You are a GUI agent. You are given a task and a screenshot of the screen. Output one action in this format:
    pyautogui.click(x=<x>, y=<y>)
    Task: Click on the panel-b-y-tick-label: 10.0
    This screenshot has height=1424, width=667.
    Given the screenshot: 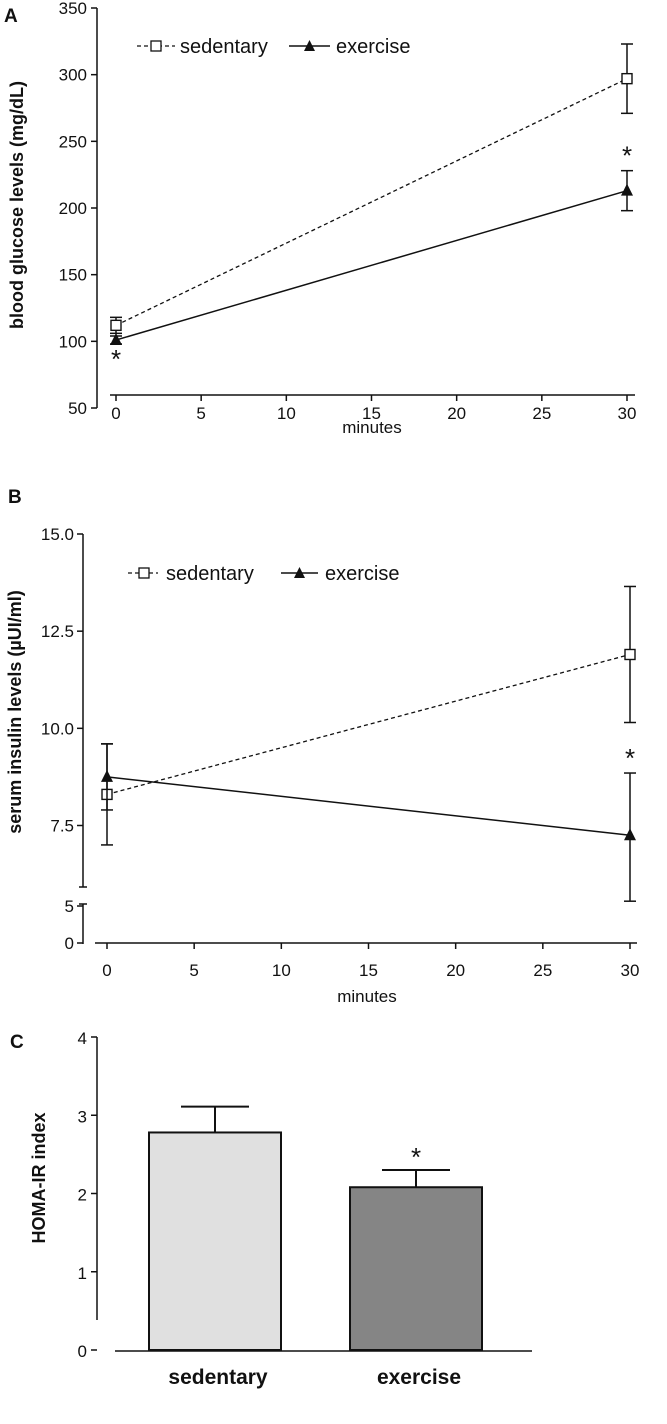 What is the action you would take?
    pyautogui.click(x=57, y=728)
    